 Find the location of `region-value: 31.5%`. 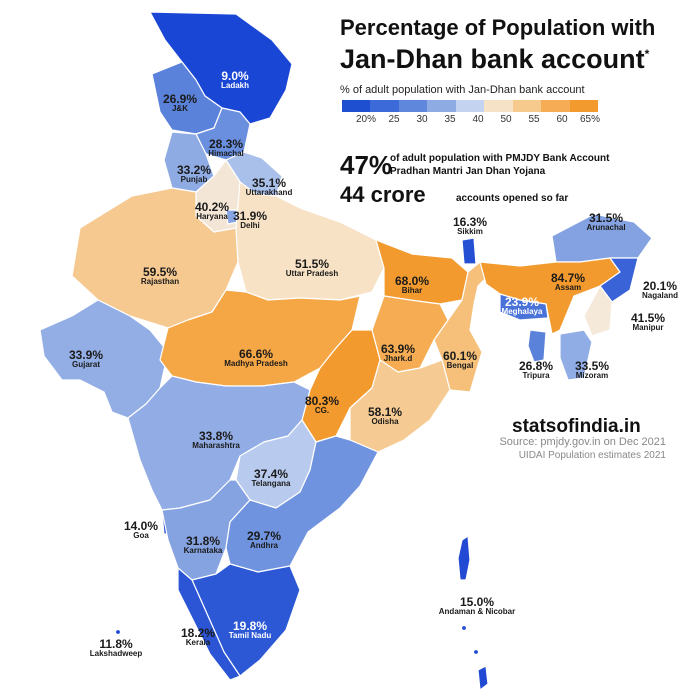

region-value: 31.5% is located at coordinates (606, 218).